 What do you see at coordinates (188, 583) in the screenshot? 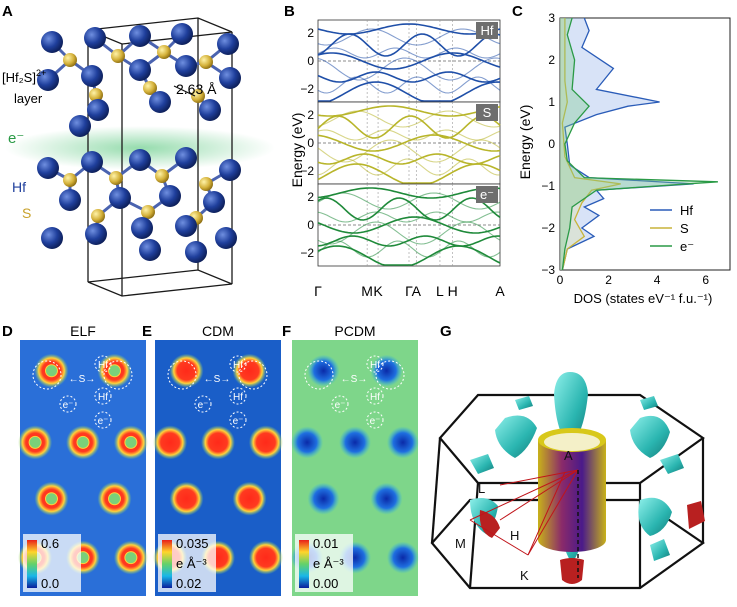
I see `colorbar-min: 0.02` at bounding box center [188, 583].